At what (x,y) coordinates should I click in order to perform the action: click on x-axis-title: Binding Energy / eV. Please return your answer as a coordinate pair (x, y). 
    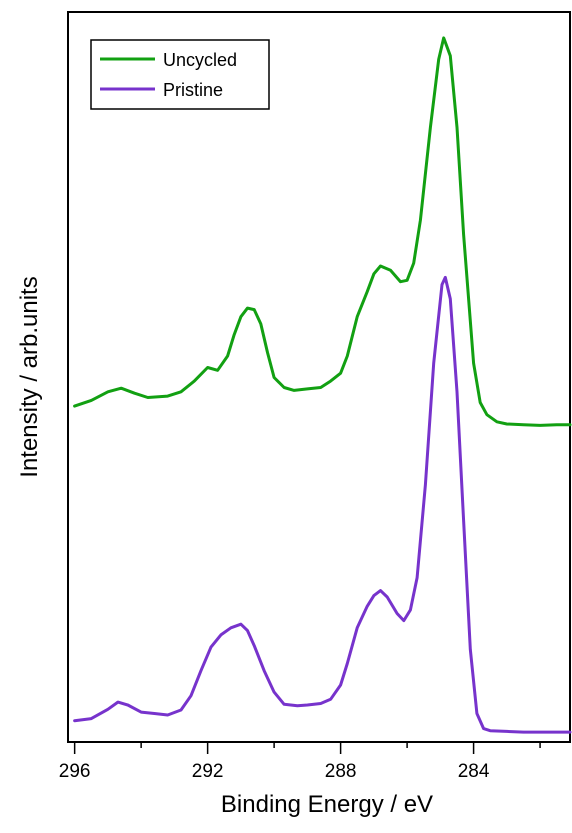
    Looking at the image, I should click on (327, 804).